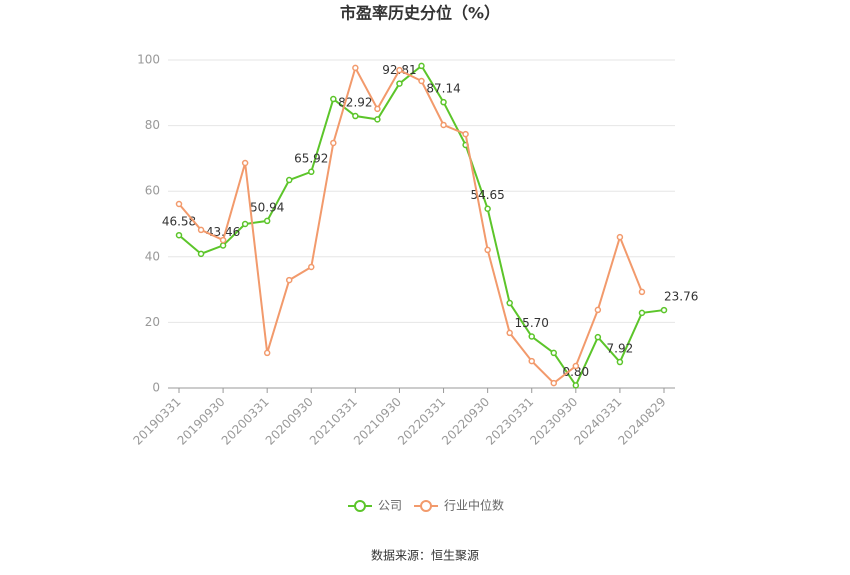  Describe the element at coordinates (152, 322) in the screenshot. I see `y-tick-label: 20` at that location.